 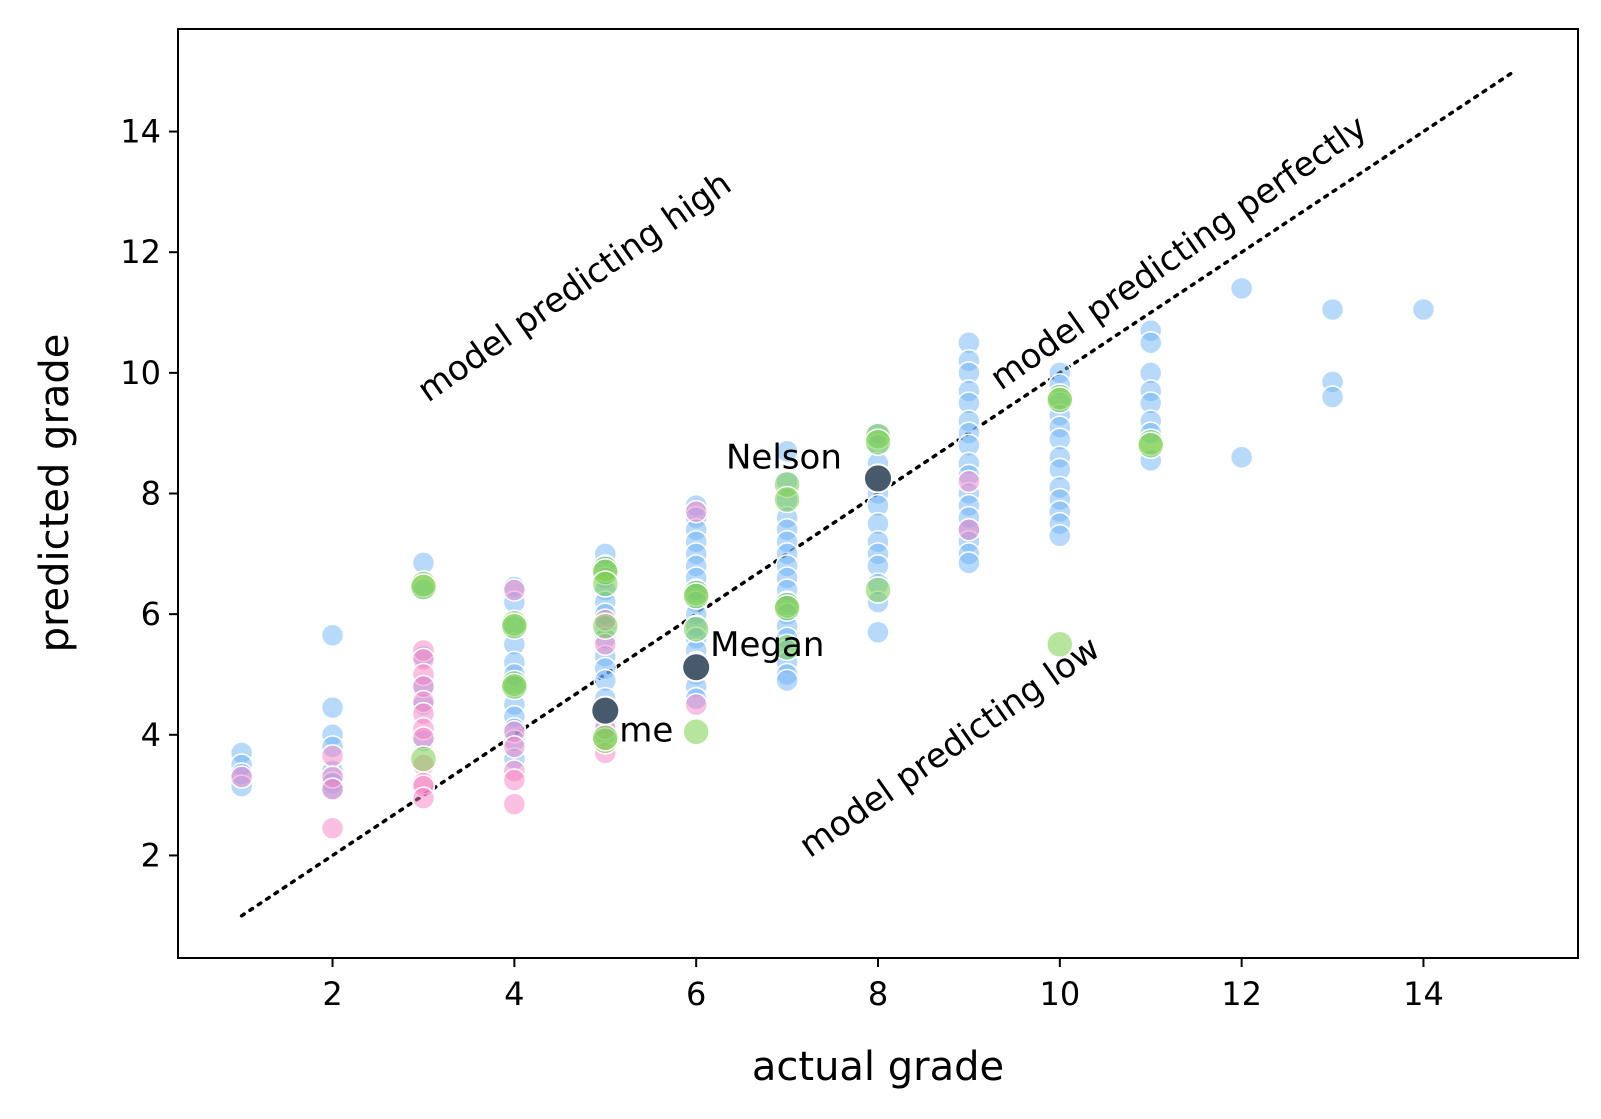 What do you see at coordinates (949, 746) in the screenshot?
I see `annotation-2: model predicting low` at bounding box center [949, 746].